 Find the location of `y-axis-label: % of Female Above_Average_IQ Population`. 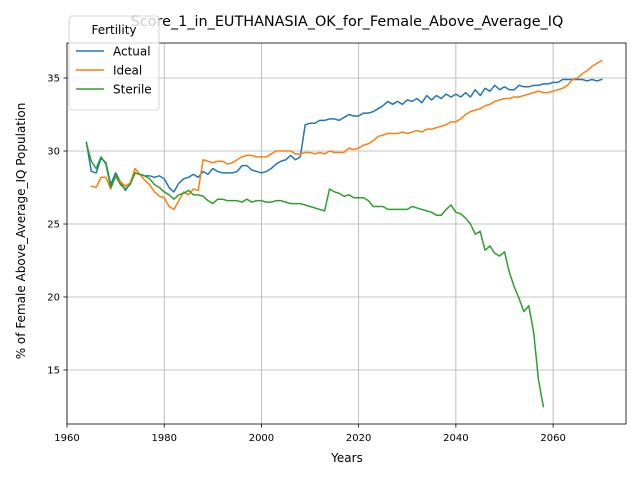

y-axis-label: % of Female Above_Average_IQ Population is located at coordinates (21, 231).